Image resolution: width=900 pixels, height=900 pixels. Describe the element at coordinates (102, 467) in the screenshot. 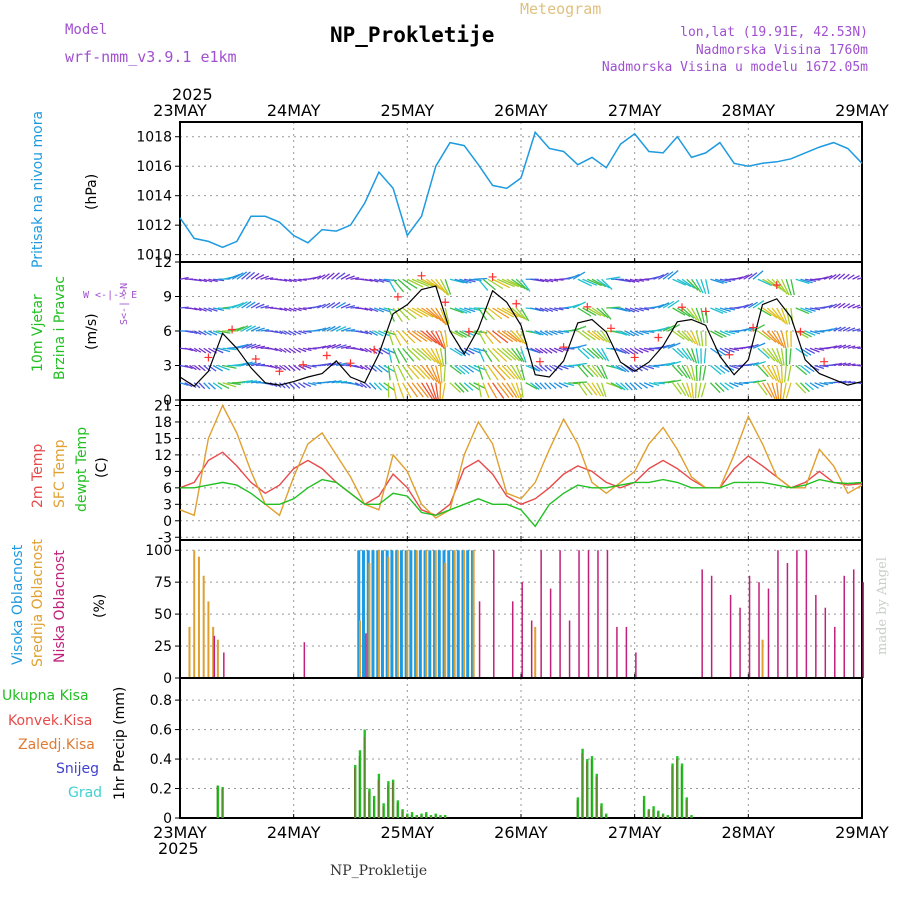

I see `temp-unit: (C)` at that location.